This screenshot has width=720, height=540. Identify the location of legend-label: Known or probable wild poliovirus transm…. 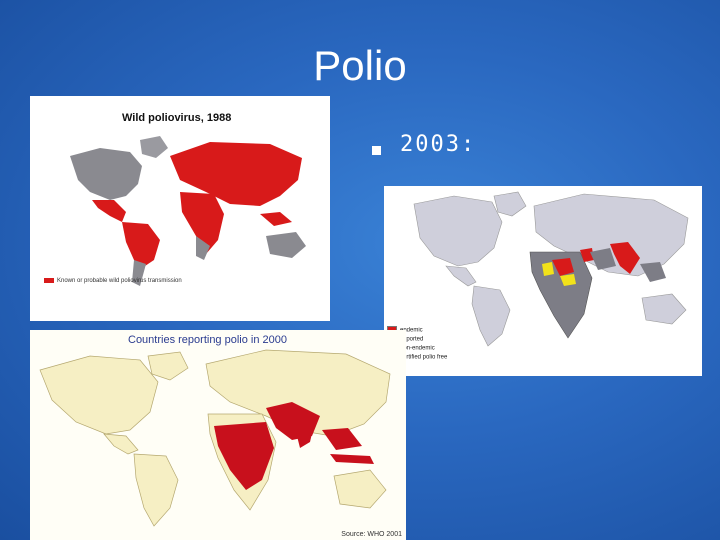
(119, 281).